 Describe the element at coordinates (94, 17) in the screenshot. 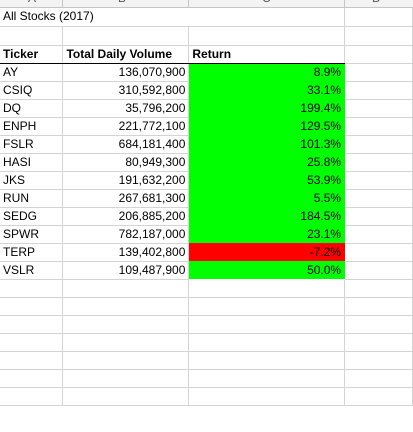

I see `sheet-title-cell: All Stocks (2017)` at that location.